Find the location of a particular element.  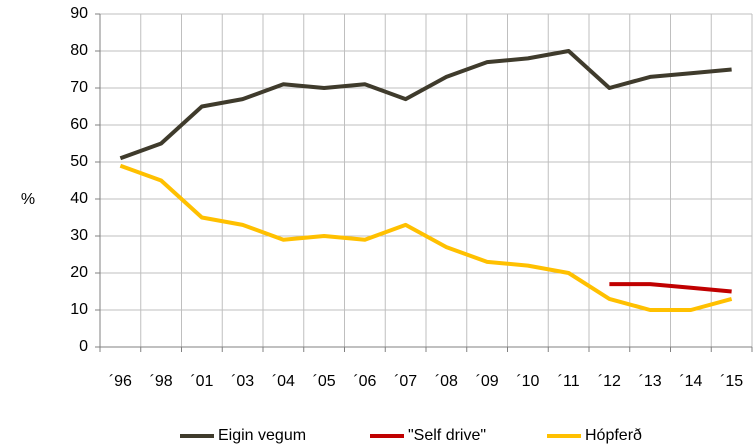

y-tick-label: 10 is located at coordinates (79, 309).